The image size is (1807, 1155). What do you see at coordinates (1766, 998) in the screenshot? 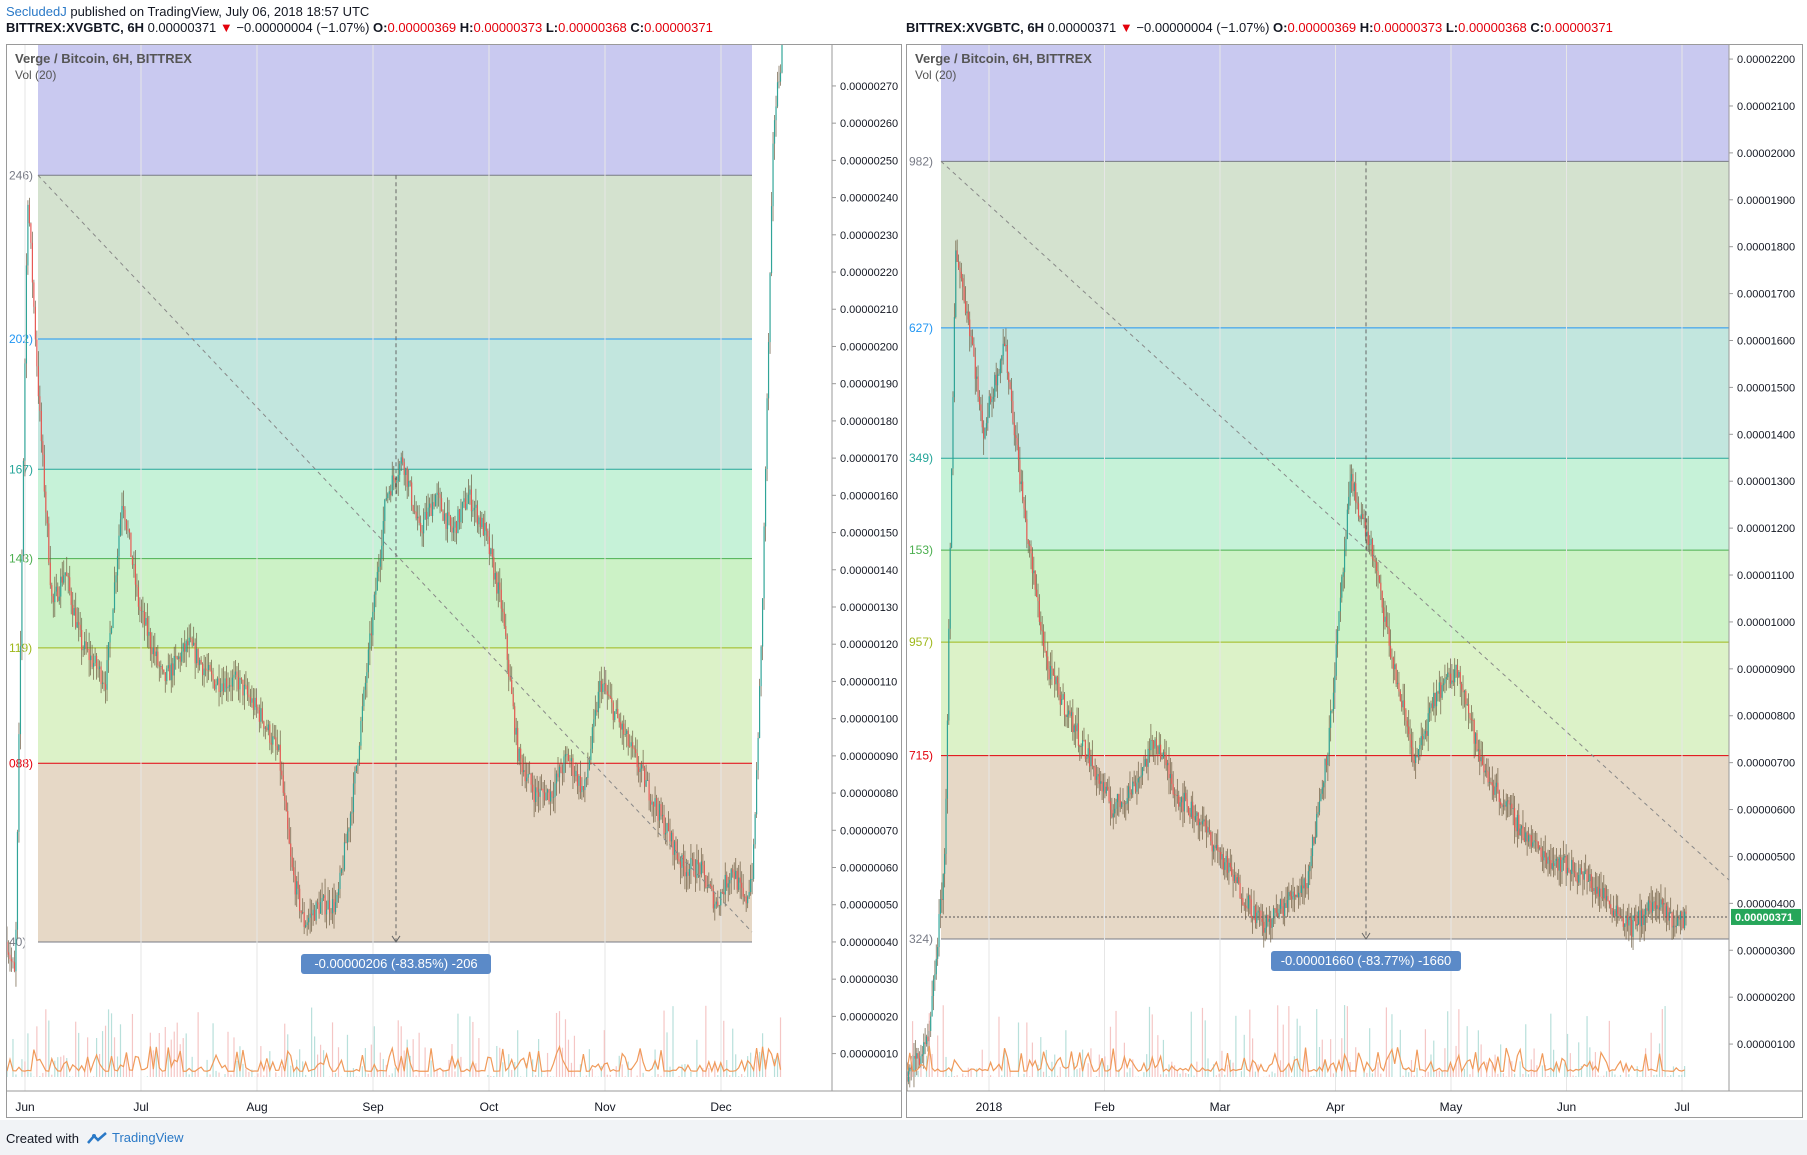
I see `y-tick-label: 0.00000200` at bounding box center [1766, 998].